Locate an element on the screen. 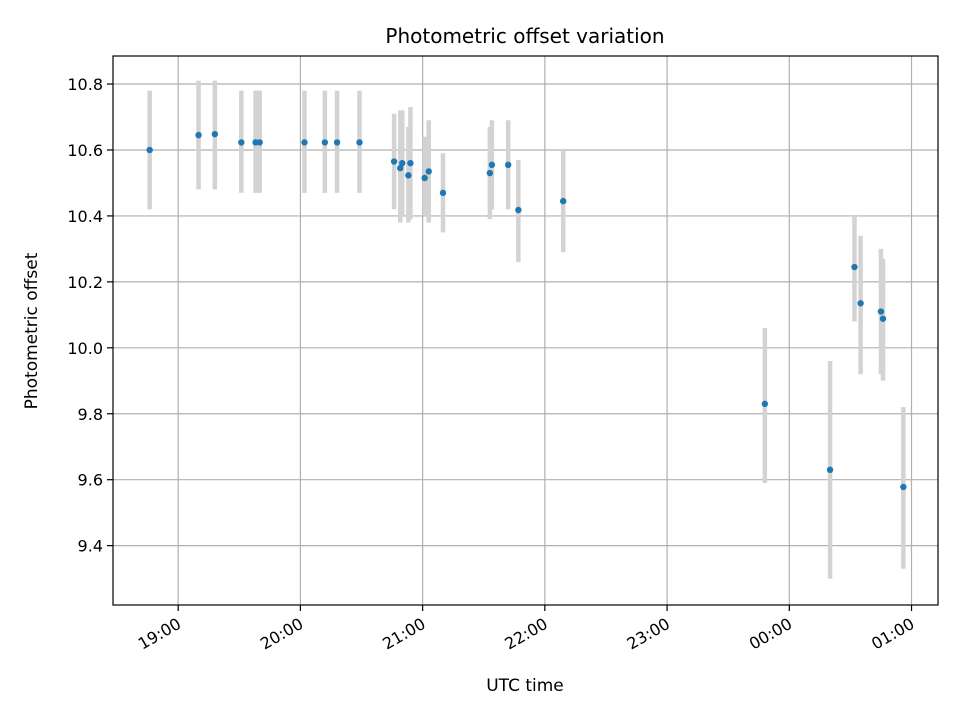 The width and height of the screenshot is (960, 720). x-tick-label: 23:00 is located at coordinates (648, 634).